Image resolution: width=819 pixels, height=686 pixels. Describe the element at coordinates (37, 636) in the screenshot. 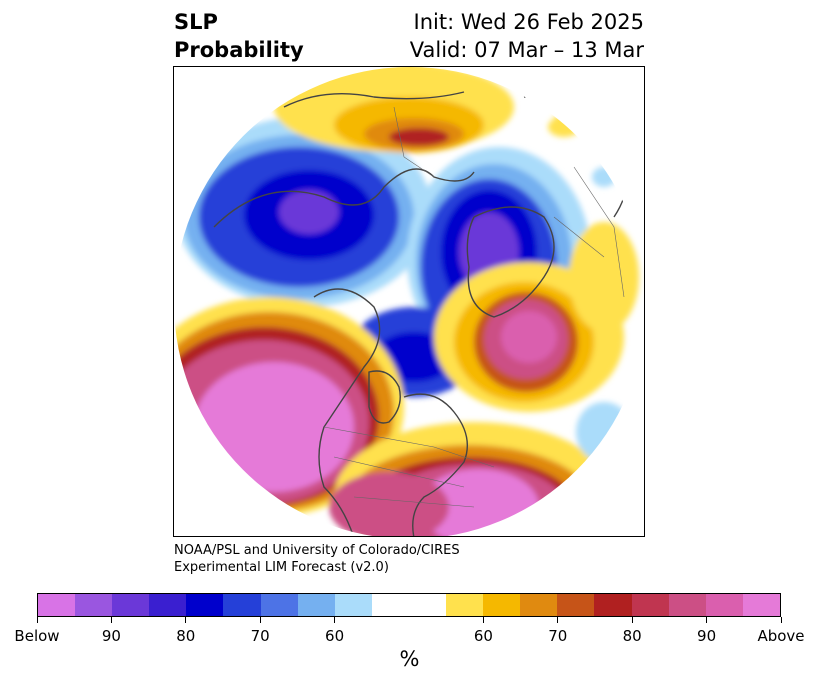

I see `colorbar-tick-label: Below` at that location.